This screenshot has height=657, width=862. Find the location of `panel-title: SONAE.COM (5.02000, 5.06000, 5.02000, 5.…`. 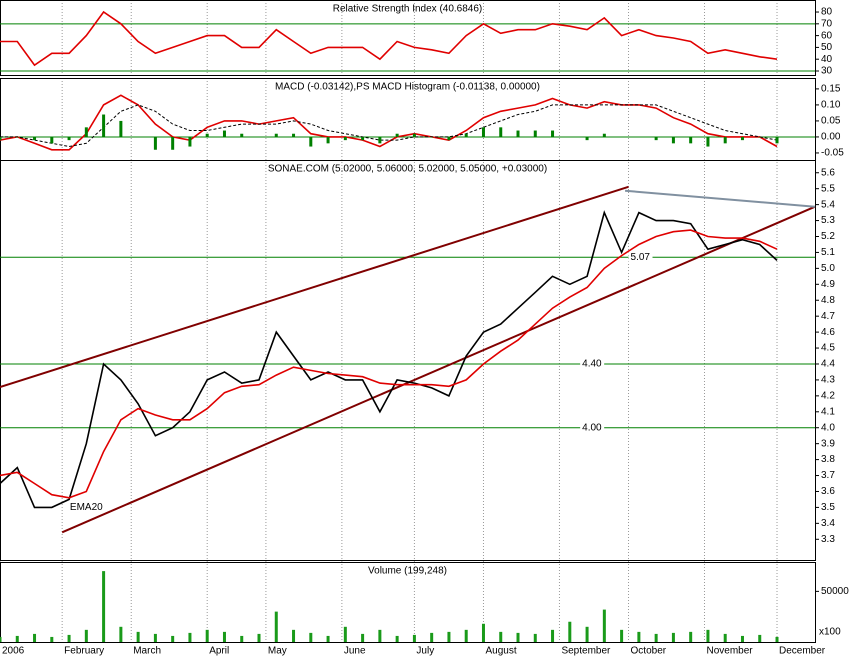

panel-title: SONAE.COM (5.02000, 5.06000, 5.02000, 5.… is located at coordinates (407, 169).